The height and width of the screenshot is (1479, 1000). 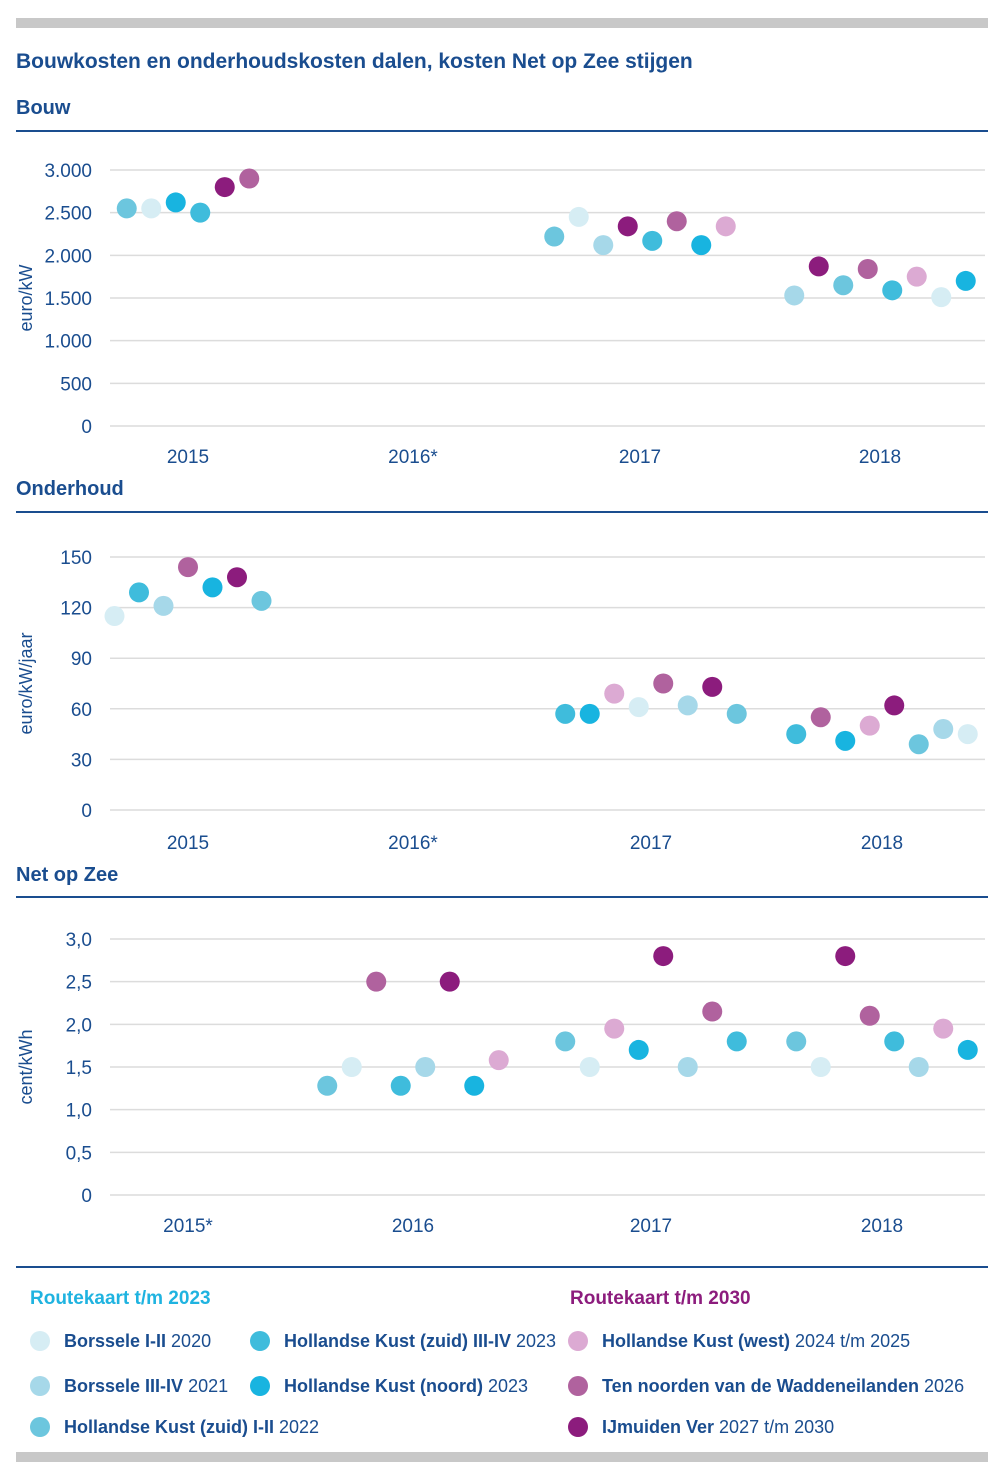 What do you see at coordinates (26, 683) in the screenshot?
I see `y-axis-label: euro/kW/jaar` at bounding box center [26, 683].